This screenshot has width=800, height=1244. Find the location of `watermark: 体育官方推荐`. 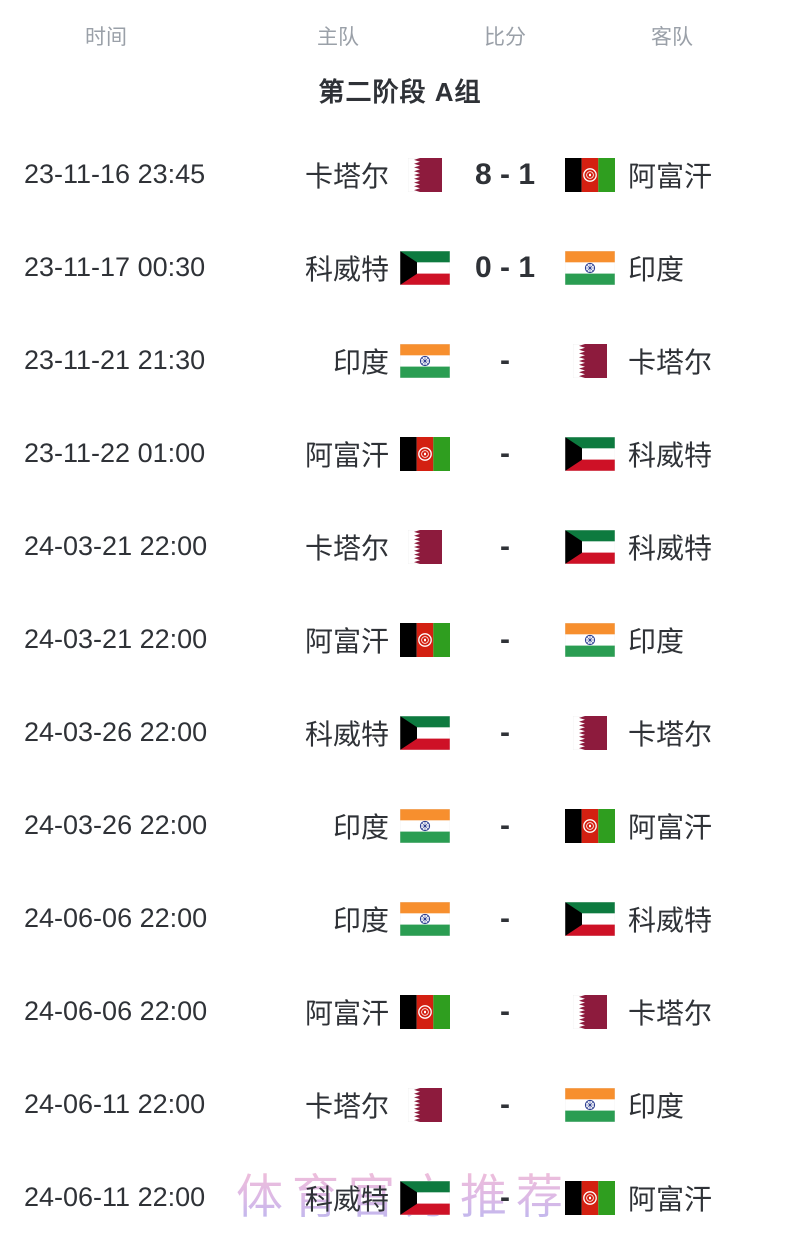

watermark: 体育官方推荐 is located at coordinates (404, 1192).